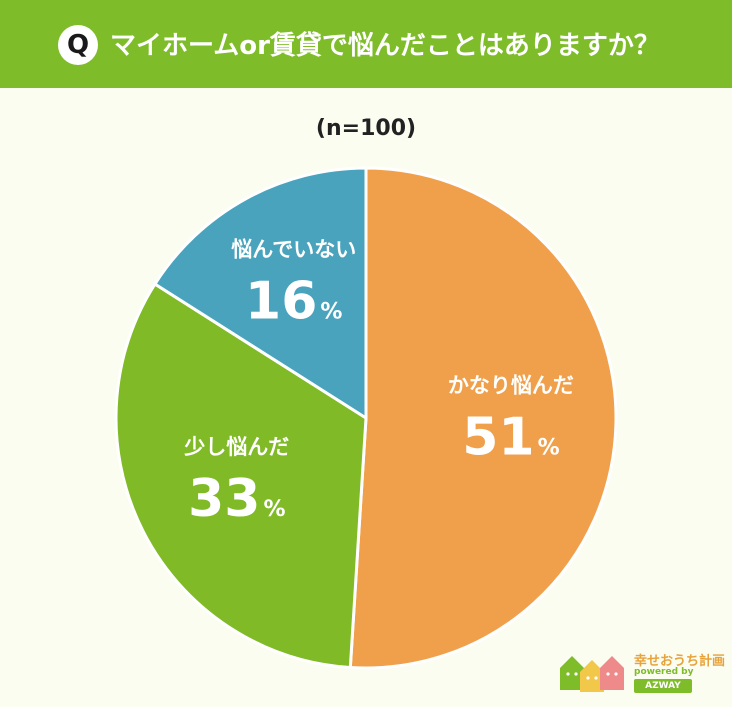  What do you see at coordinates (510, 438) in the screenshot?
I see `slice-value-1: 51%` at bounding box center [510, 438].